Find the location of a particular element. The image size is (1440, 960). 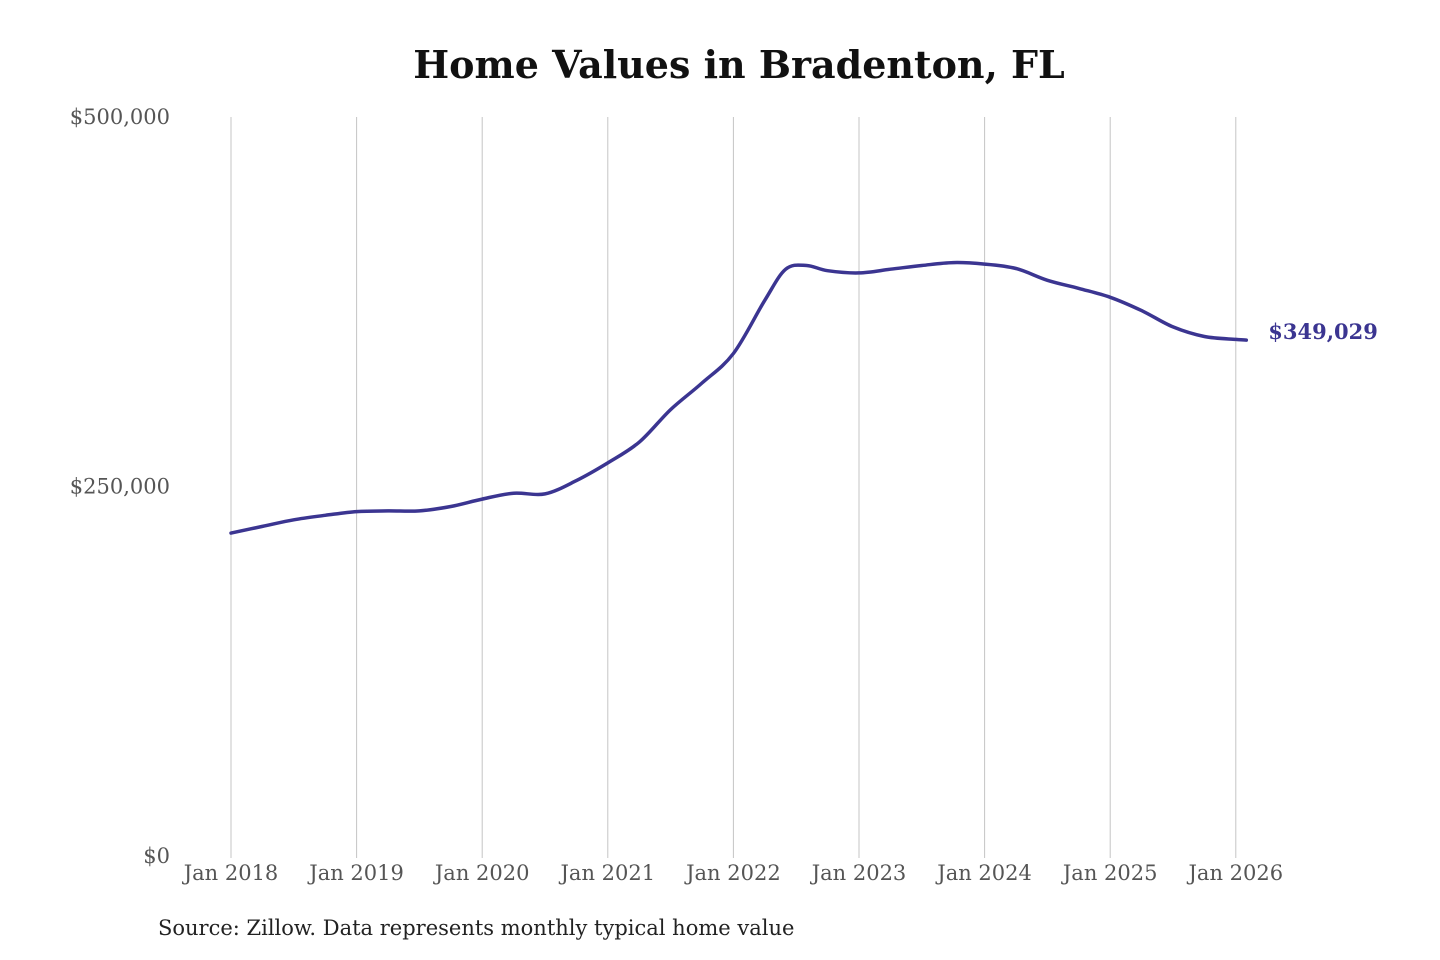

x-tick-label: Jan 2022 is located at coordinates (732, 873).